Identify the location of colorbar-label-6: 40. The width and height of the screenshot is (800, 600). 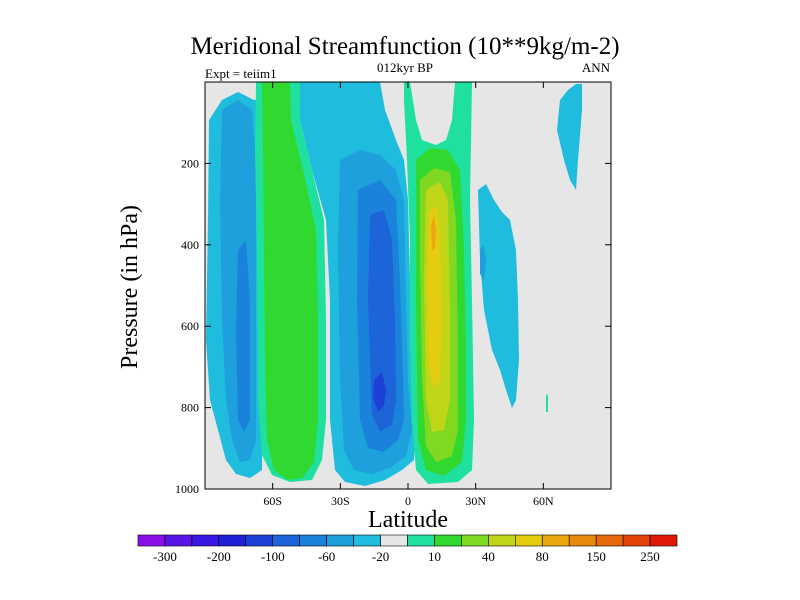
(488, 556).